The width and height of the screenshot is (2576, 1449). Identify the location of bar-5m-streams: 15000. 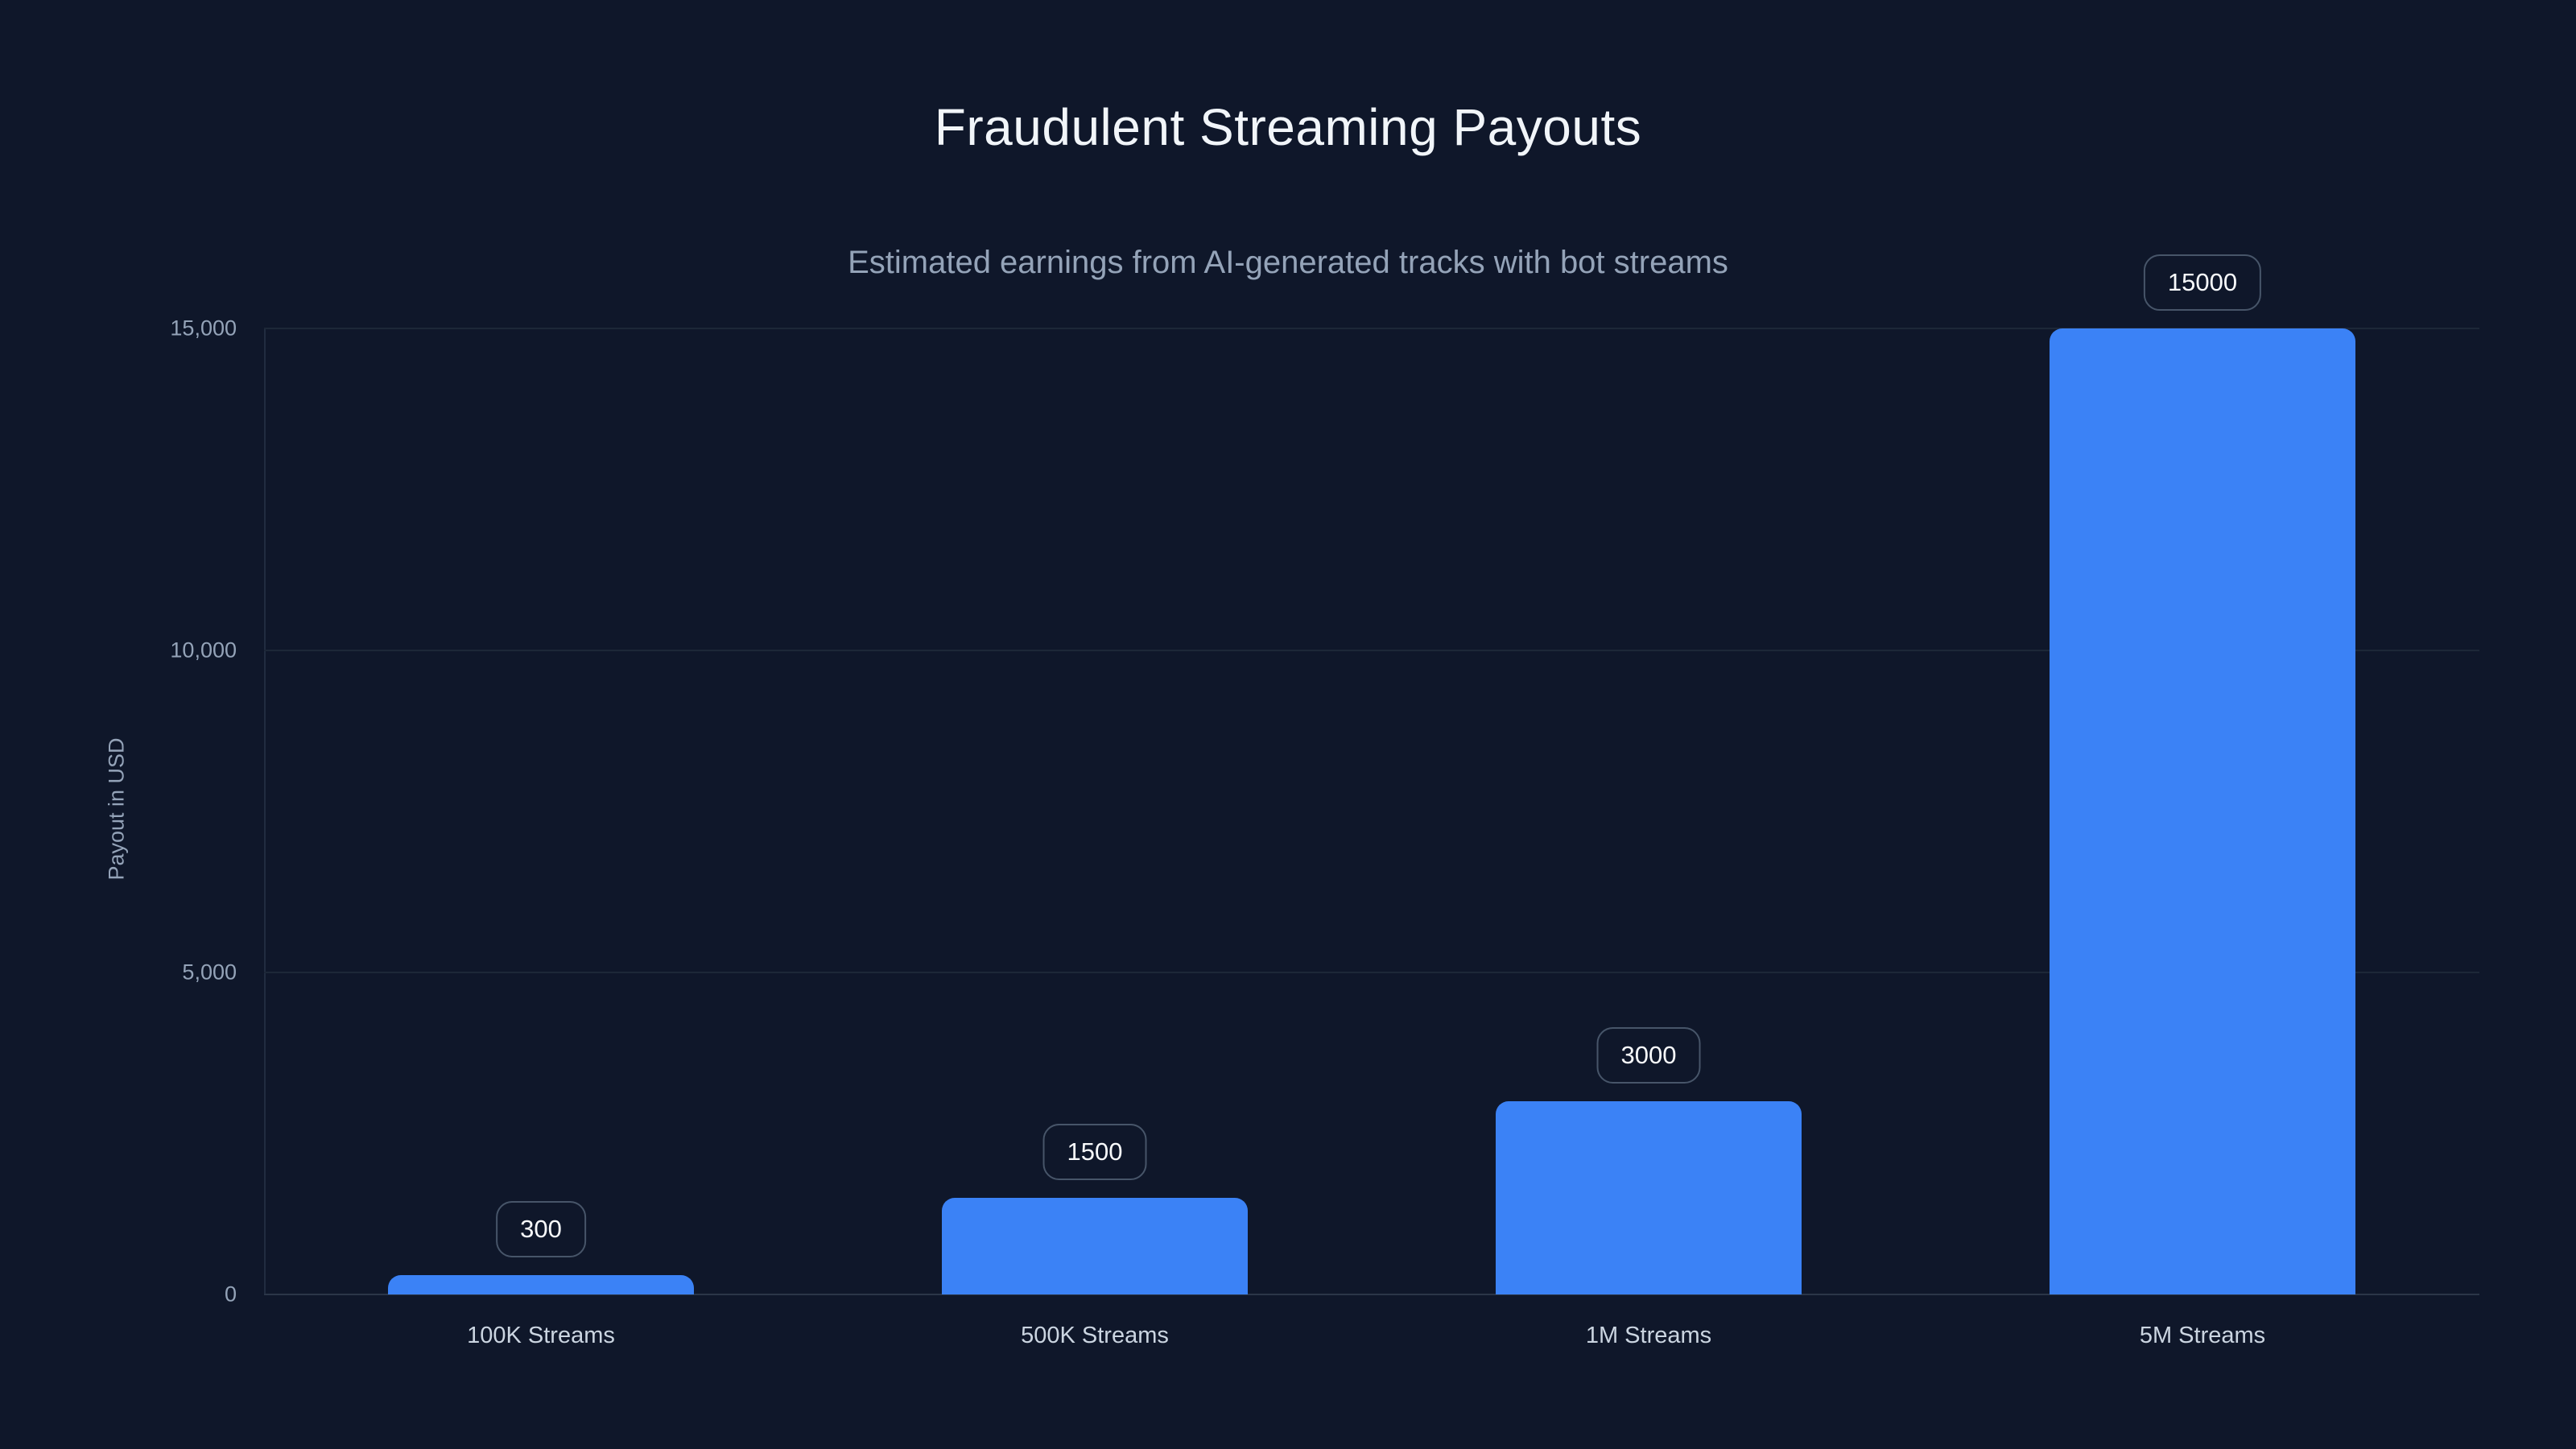
(2202, 774).